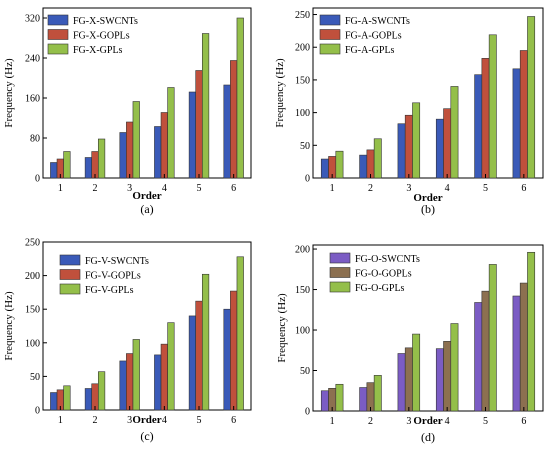  Describe the element at coordinates (98, 50) in the screenshot. I see `legend-label: FG-X-GPLs` at that location.